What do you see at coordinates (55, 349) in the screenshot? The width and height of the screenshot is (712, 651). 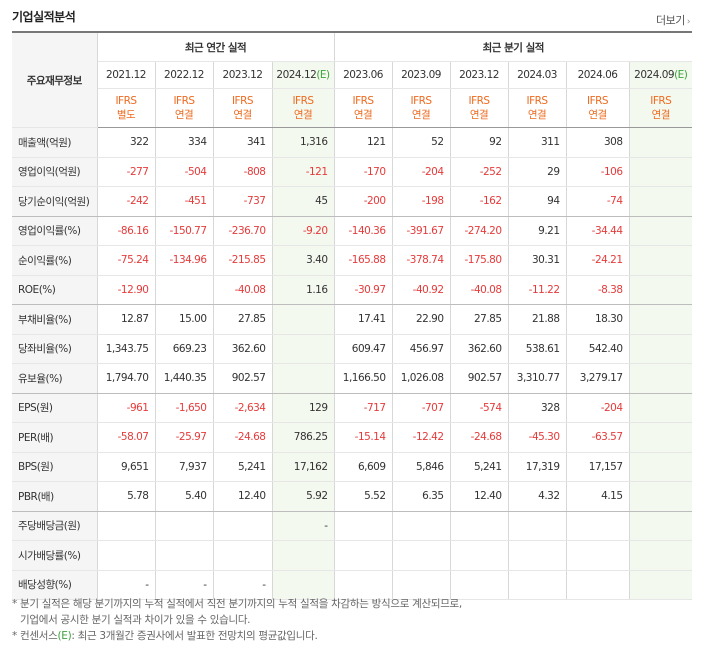 I see `row-label: 당좌비율(%)` at bounding box center [55, 349].